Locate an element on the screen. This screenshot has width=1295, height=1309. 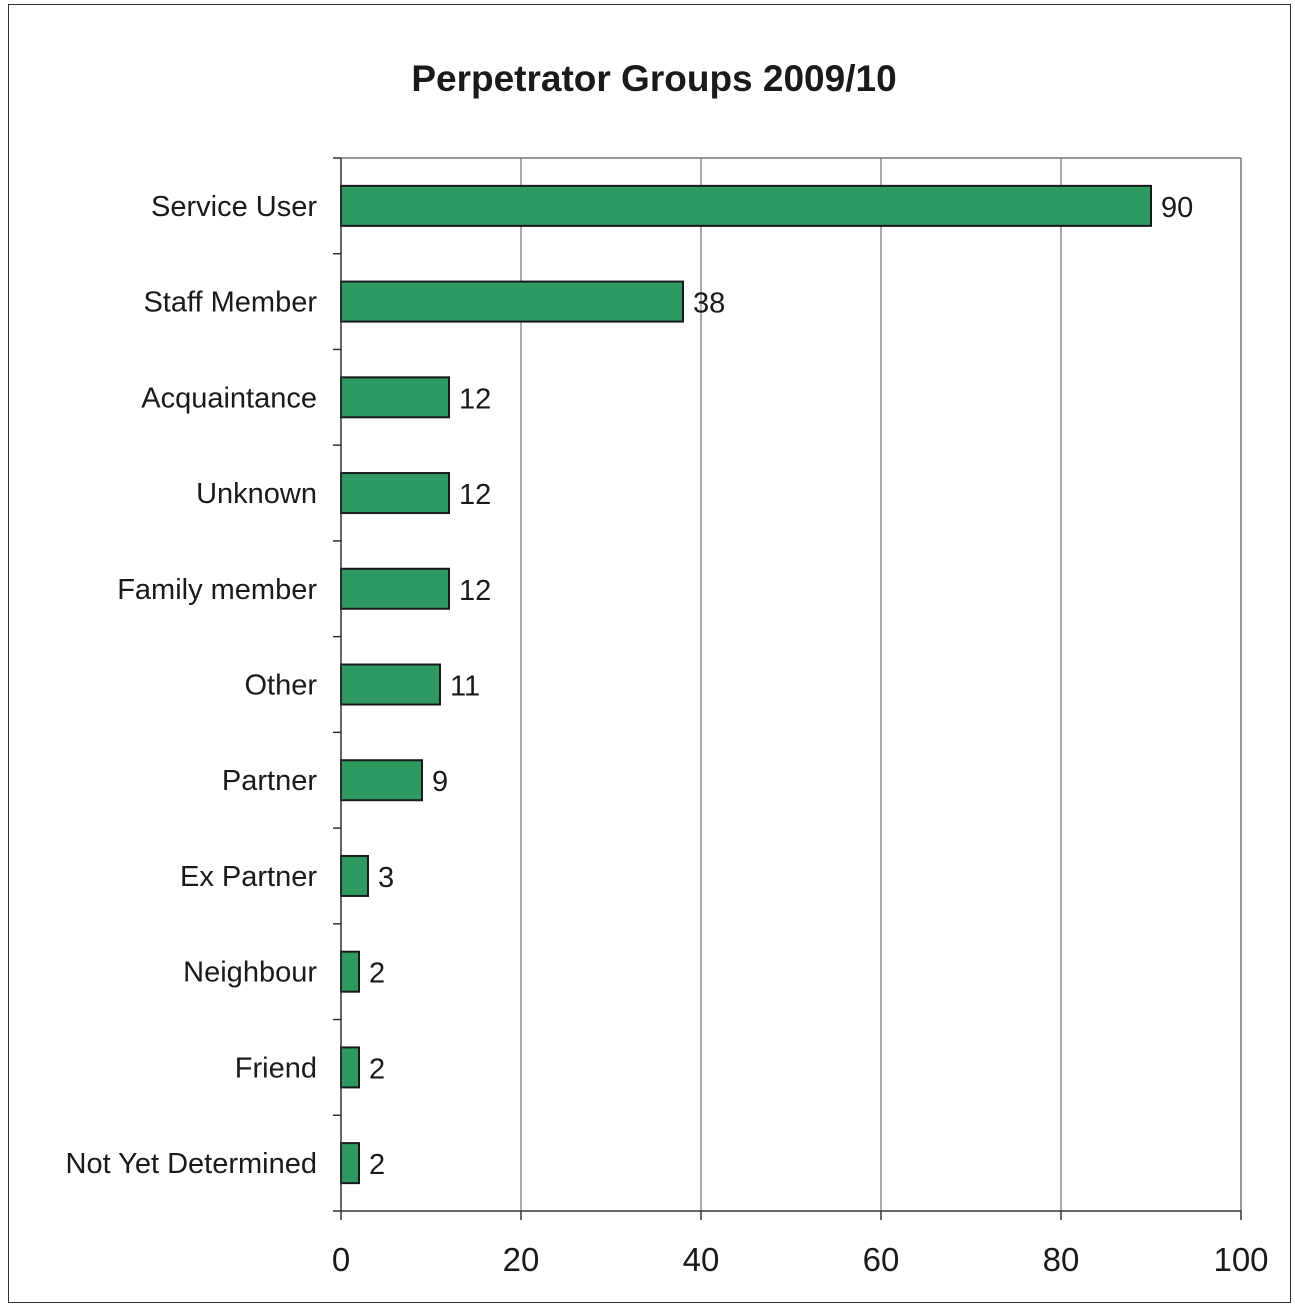
data-label: 3 is located at coordinates (386, 878).